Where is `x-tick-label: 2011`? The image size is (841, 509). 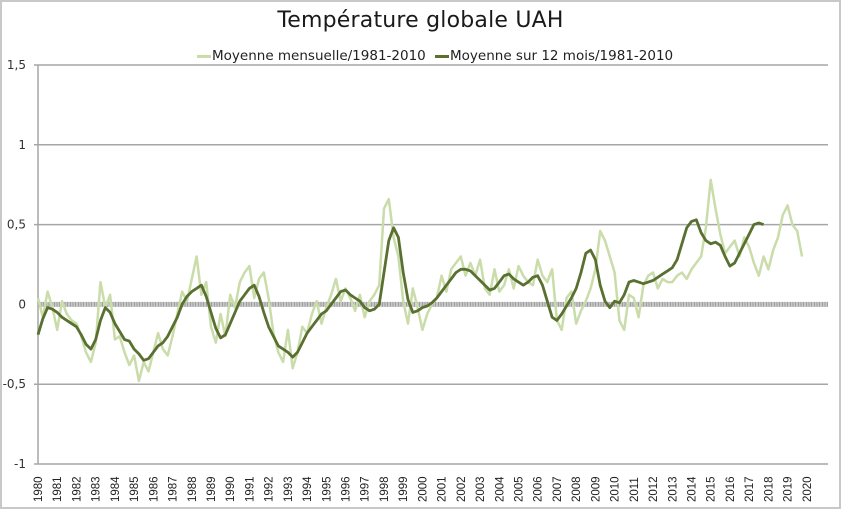
x-tick-label: 2011 is located at coordinates (635, 489).